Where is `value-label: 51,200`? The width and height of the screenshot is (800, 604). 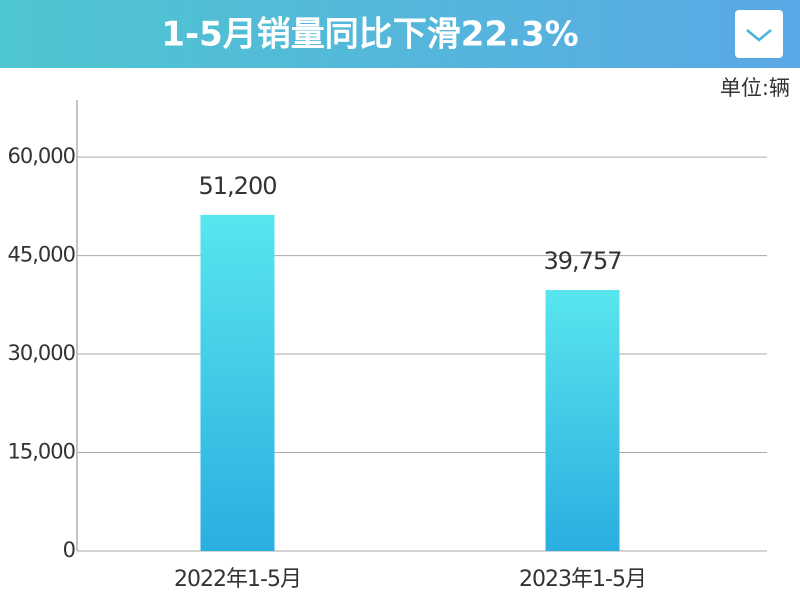
value-label: 51,200 is located at coordinates (238, 186).